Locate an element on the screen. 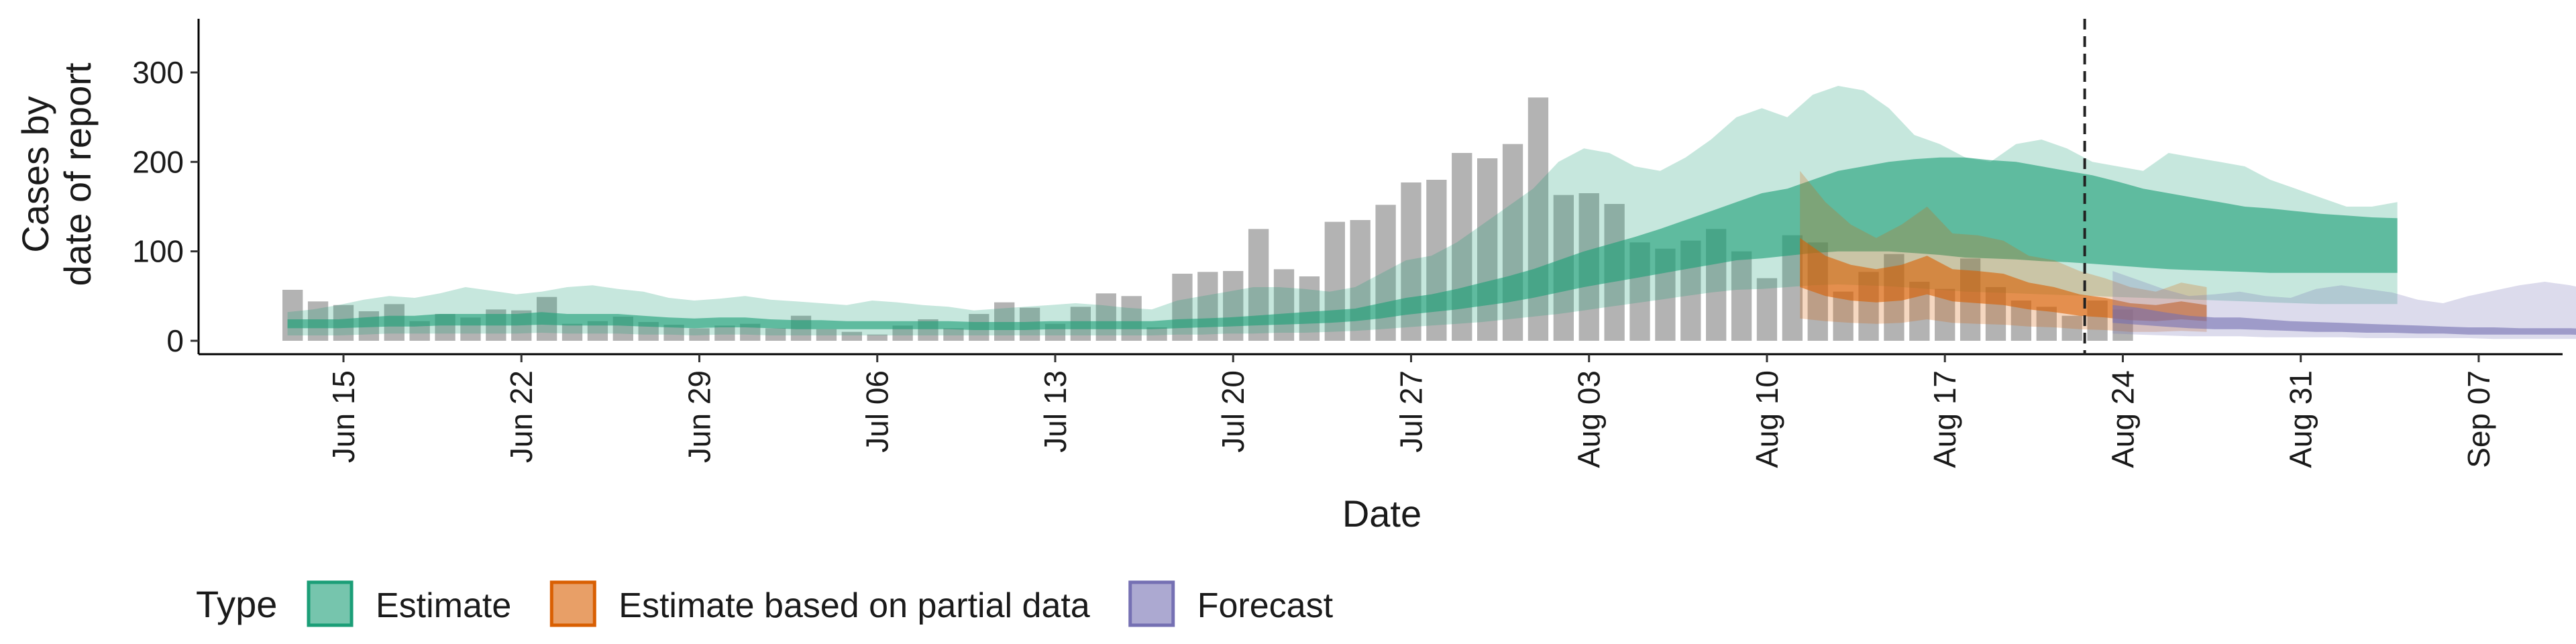 Image resolution: width=2576 pixels, height=644 pixels. y-tick-label: 100 is located at coordinates (158, 251).